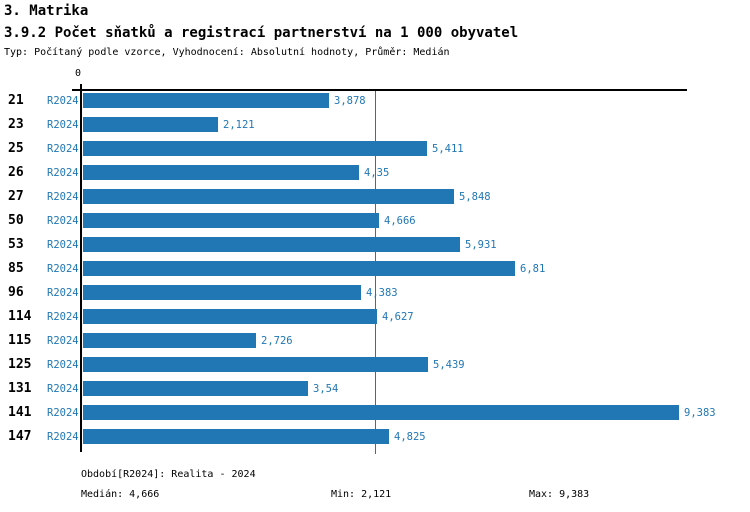  Describe the element at coordinates (16, 124) in the screenshot. I see `row-category-label: 23` at that location.